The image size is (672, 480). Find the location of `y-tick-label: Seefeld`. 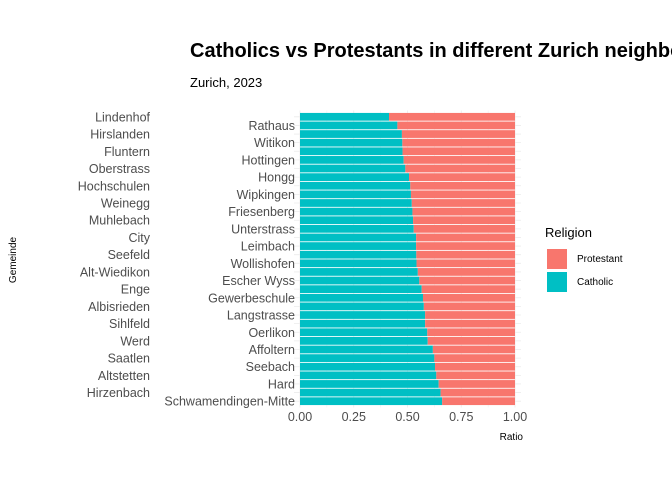

y-tick-label: Seefeld is located at coordinates (129, 255).